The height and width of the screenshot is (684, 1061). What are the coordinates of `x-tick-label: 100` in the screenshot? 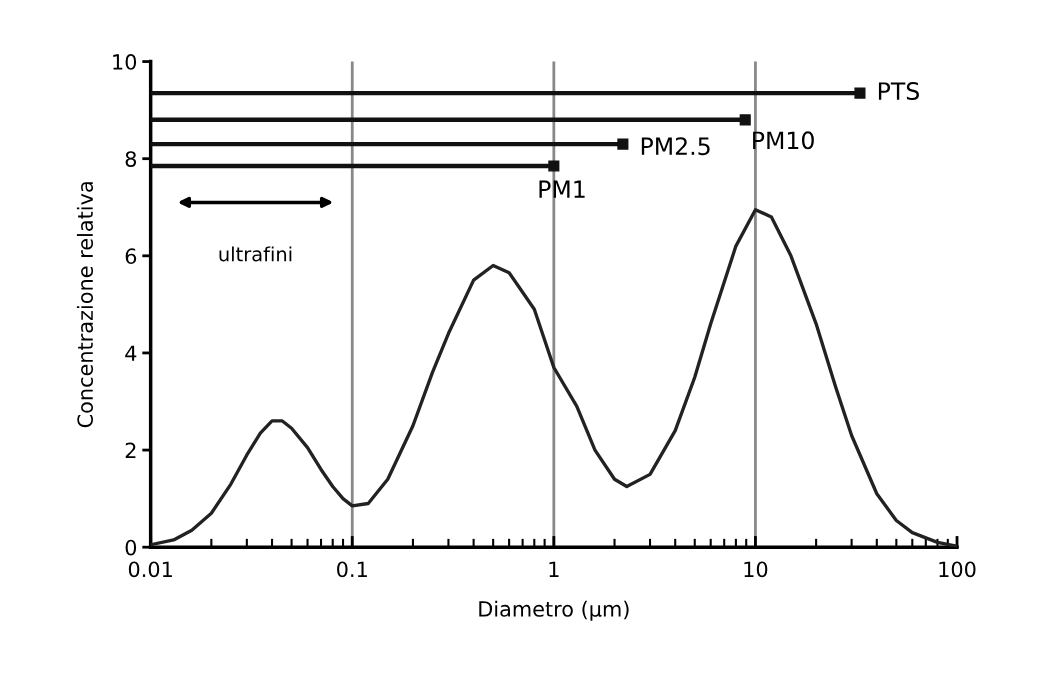 It's located at (957, 569).